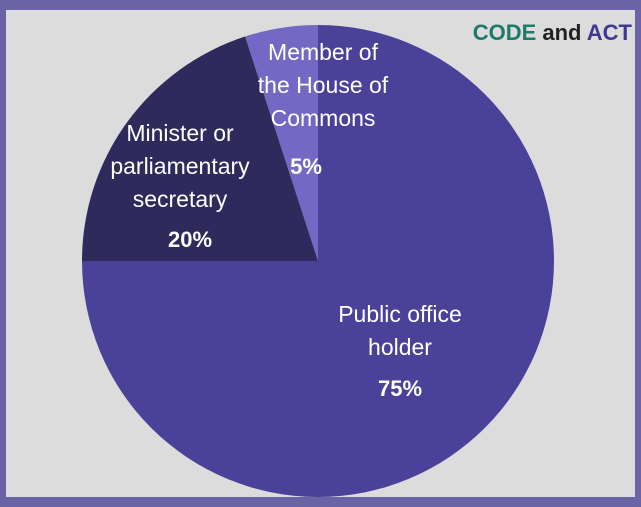 The height and width of the screenshot is (507, 641). I want to click on slice-label: secretary, so click(180, 199).